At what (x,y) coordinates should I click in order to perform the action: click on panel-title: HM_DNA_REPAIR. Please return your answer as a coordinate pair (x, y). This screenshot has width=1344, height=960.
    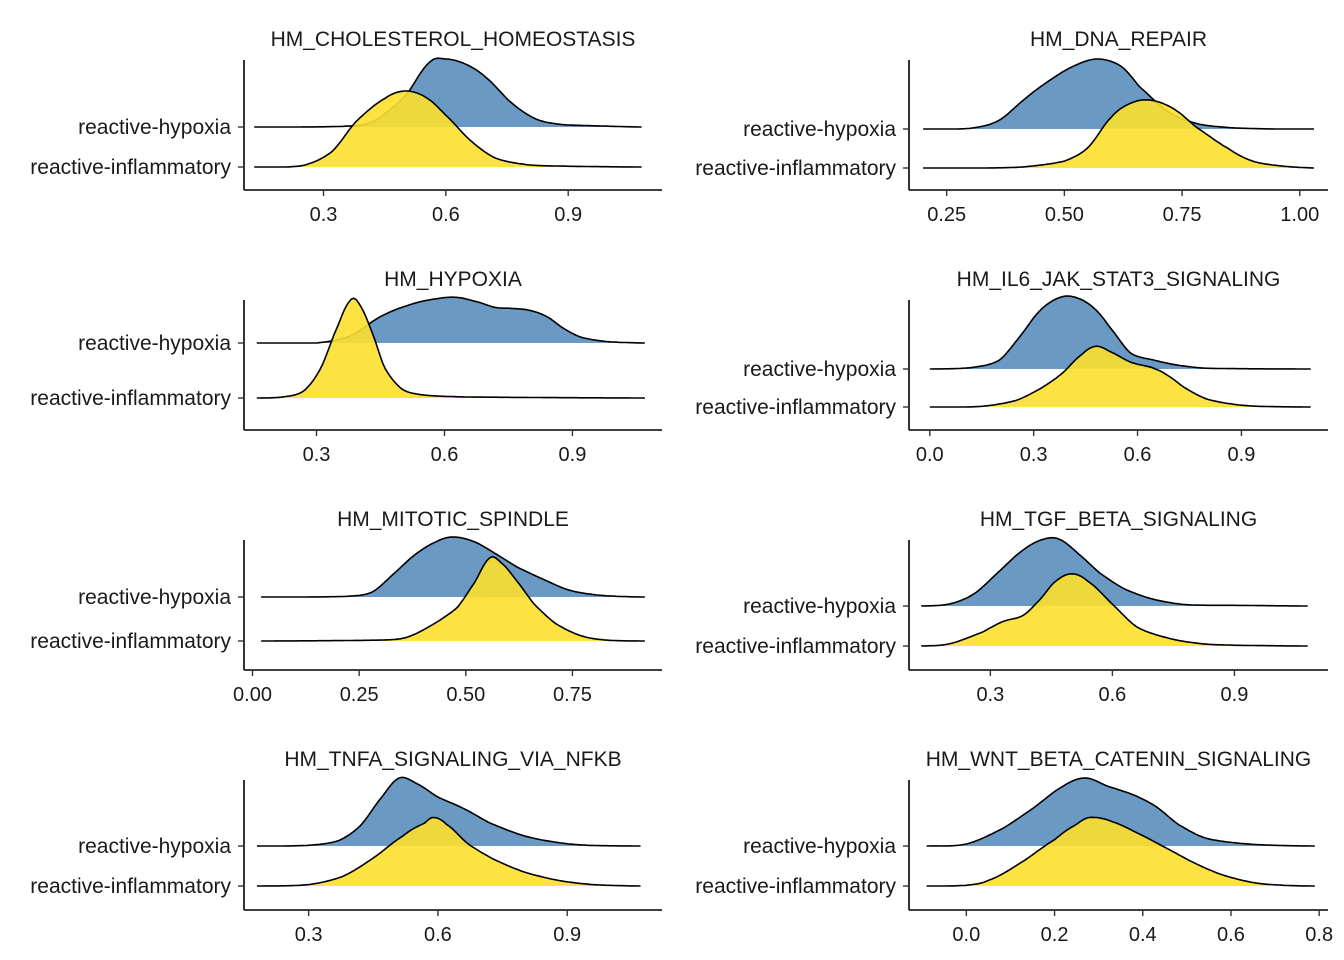
    Looking at the image, I should click on (1118, 39).